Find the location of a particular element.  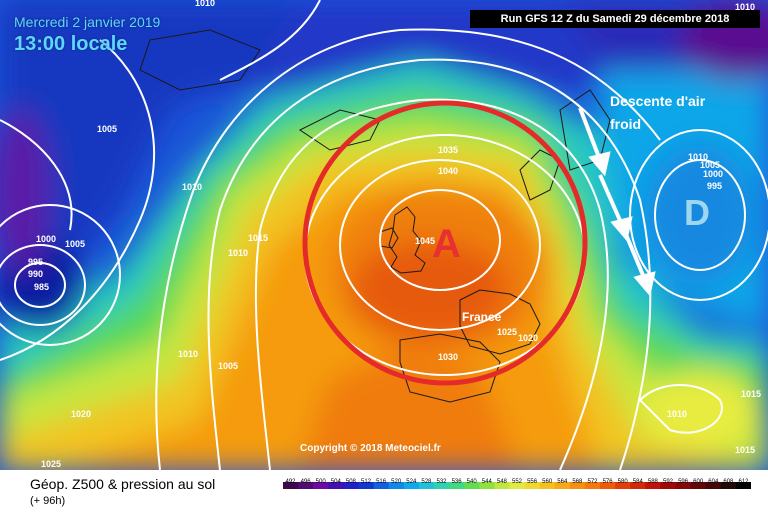

scale-tick-label: 540 is located at coordinates (471, 482).